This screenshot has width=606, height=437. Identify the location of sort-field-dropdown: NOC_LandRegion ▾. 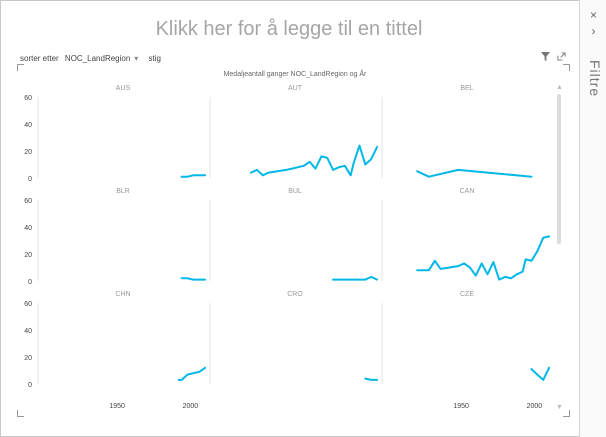
(103, 58).